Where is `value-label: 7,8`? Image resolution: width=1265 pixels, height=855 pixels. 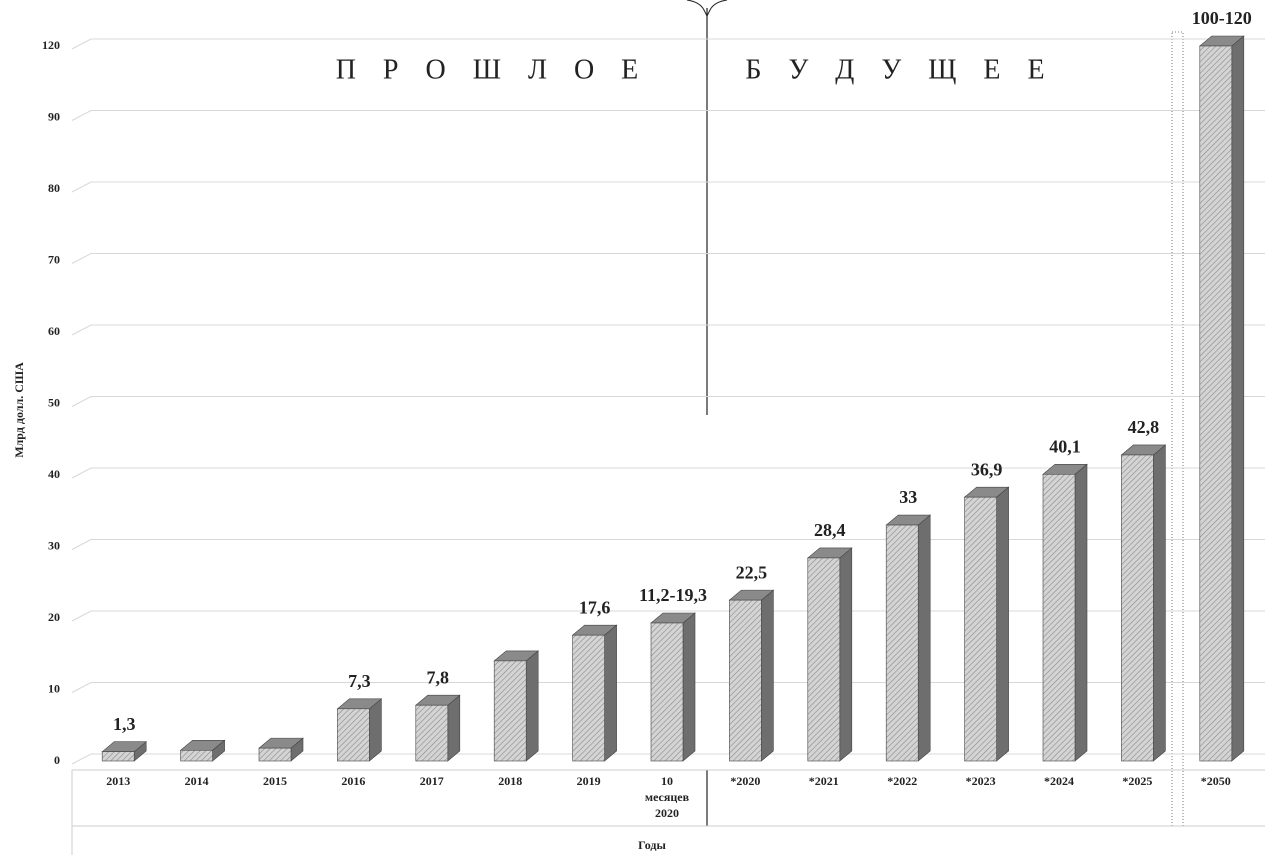 value-label: 7,8 is located at coordinates (438, 677).